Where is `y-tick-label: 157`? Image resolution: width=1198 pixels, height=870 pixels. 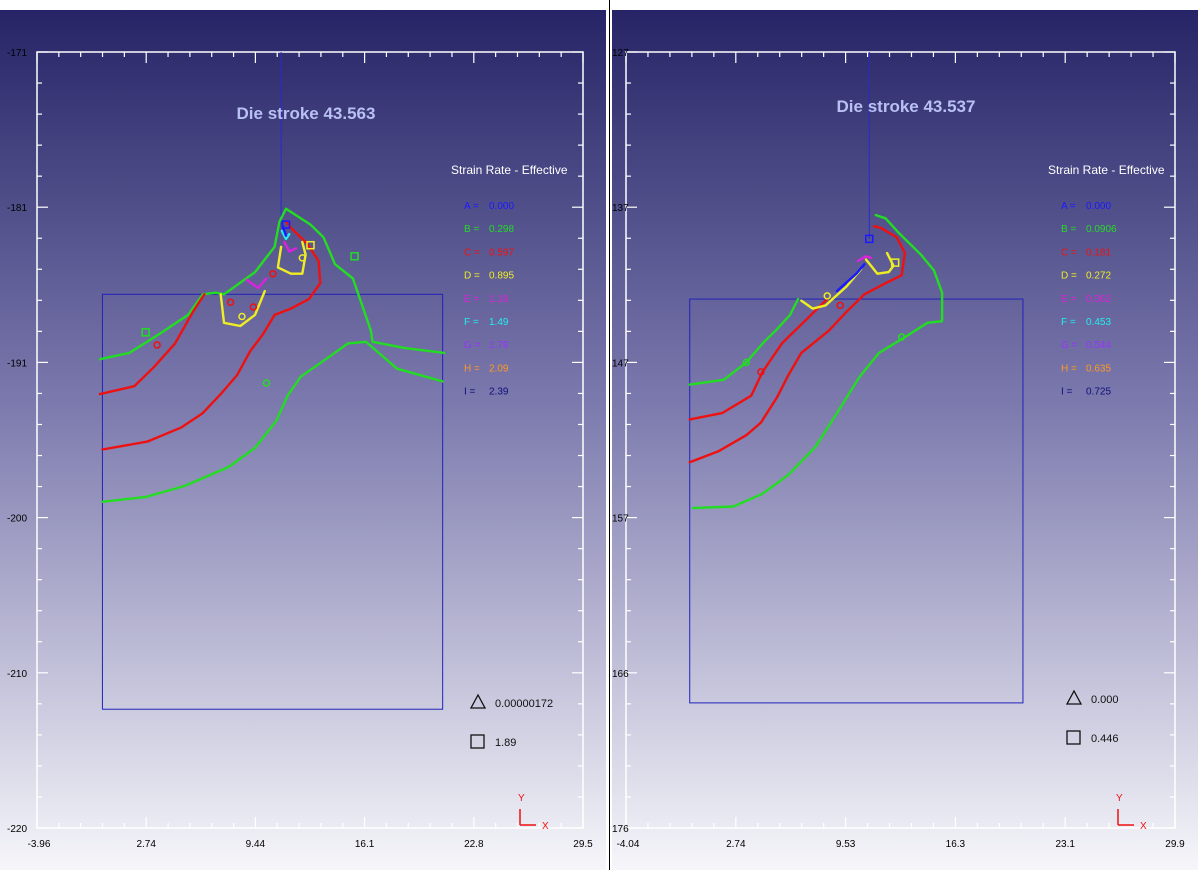 y-tick-label: 157 is located at coordinates (620, 519).